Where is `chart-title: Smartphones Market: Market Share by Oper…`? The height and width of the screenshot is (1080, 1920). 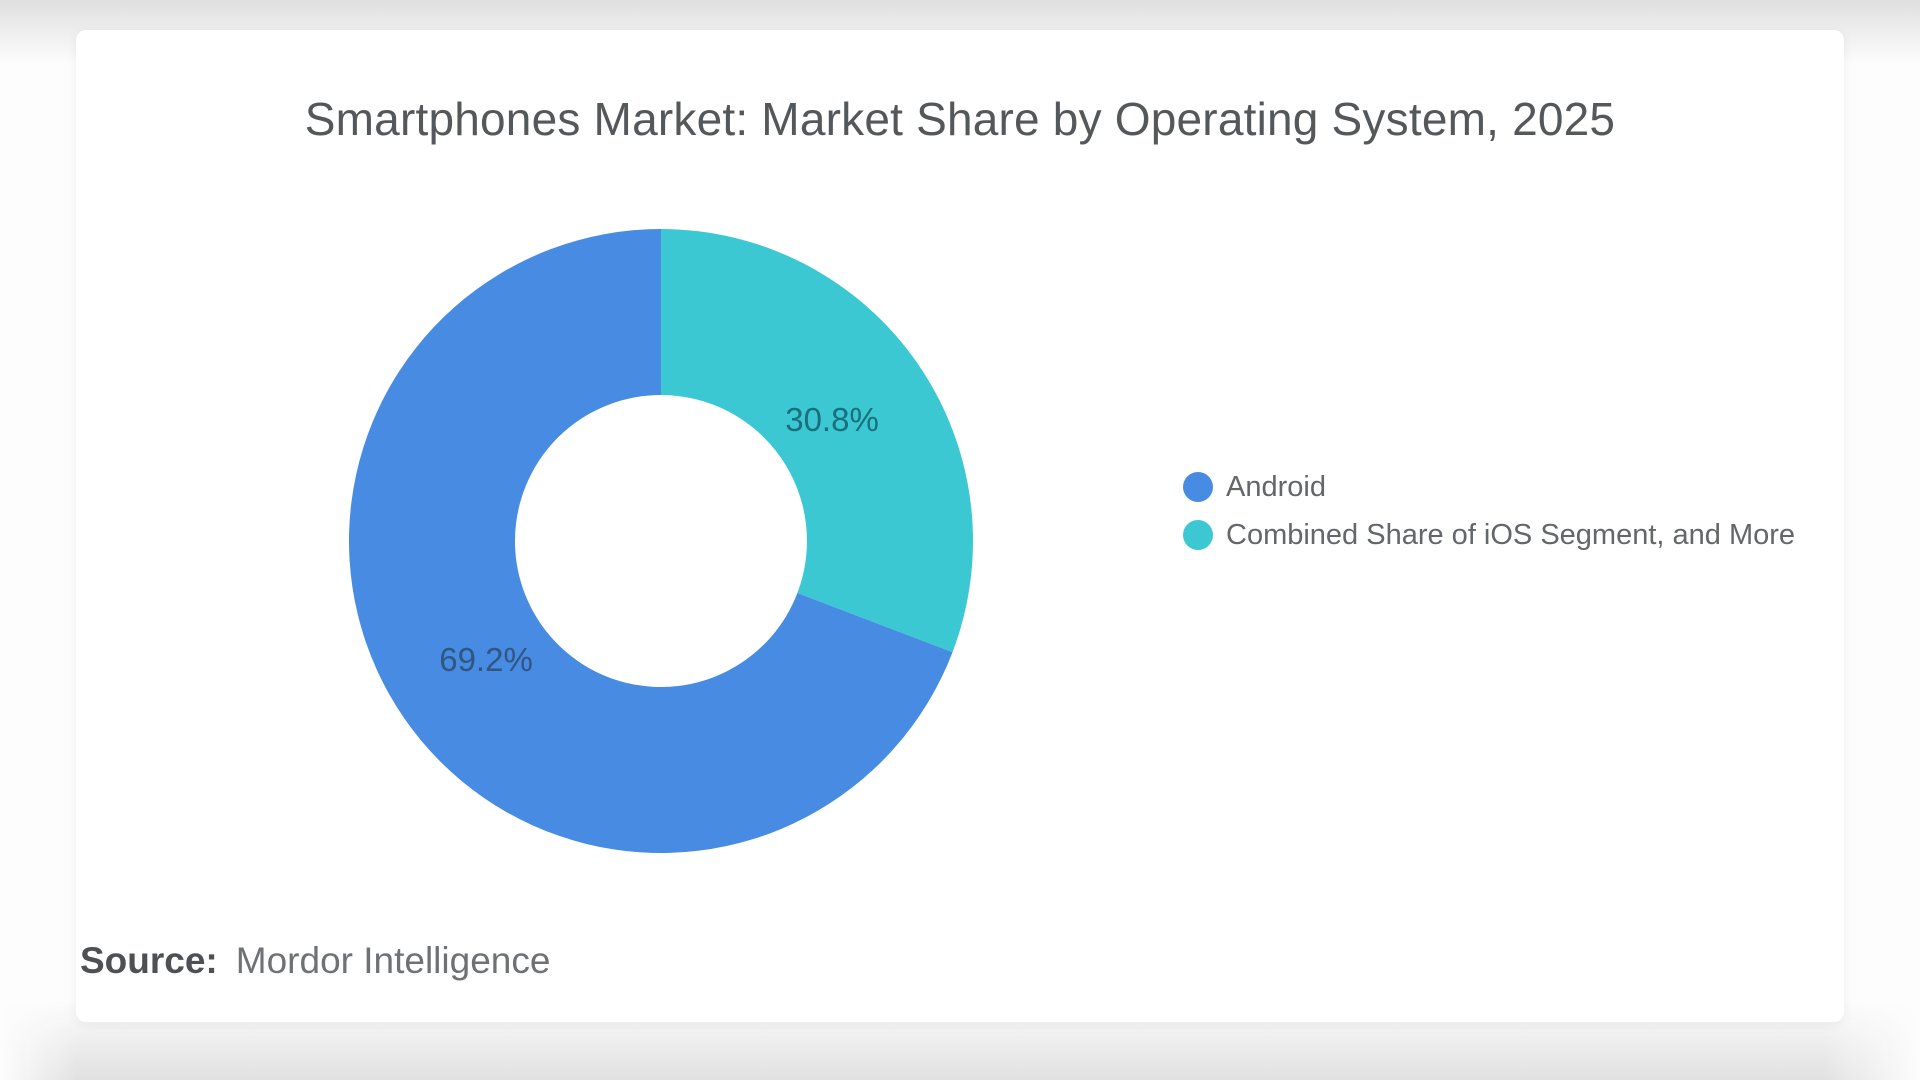
chart-title: Smartphones Market: Market Share by Oper… is located at coordinates (960, 119).